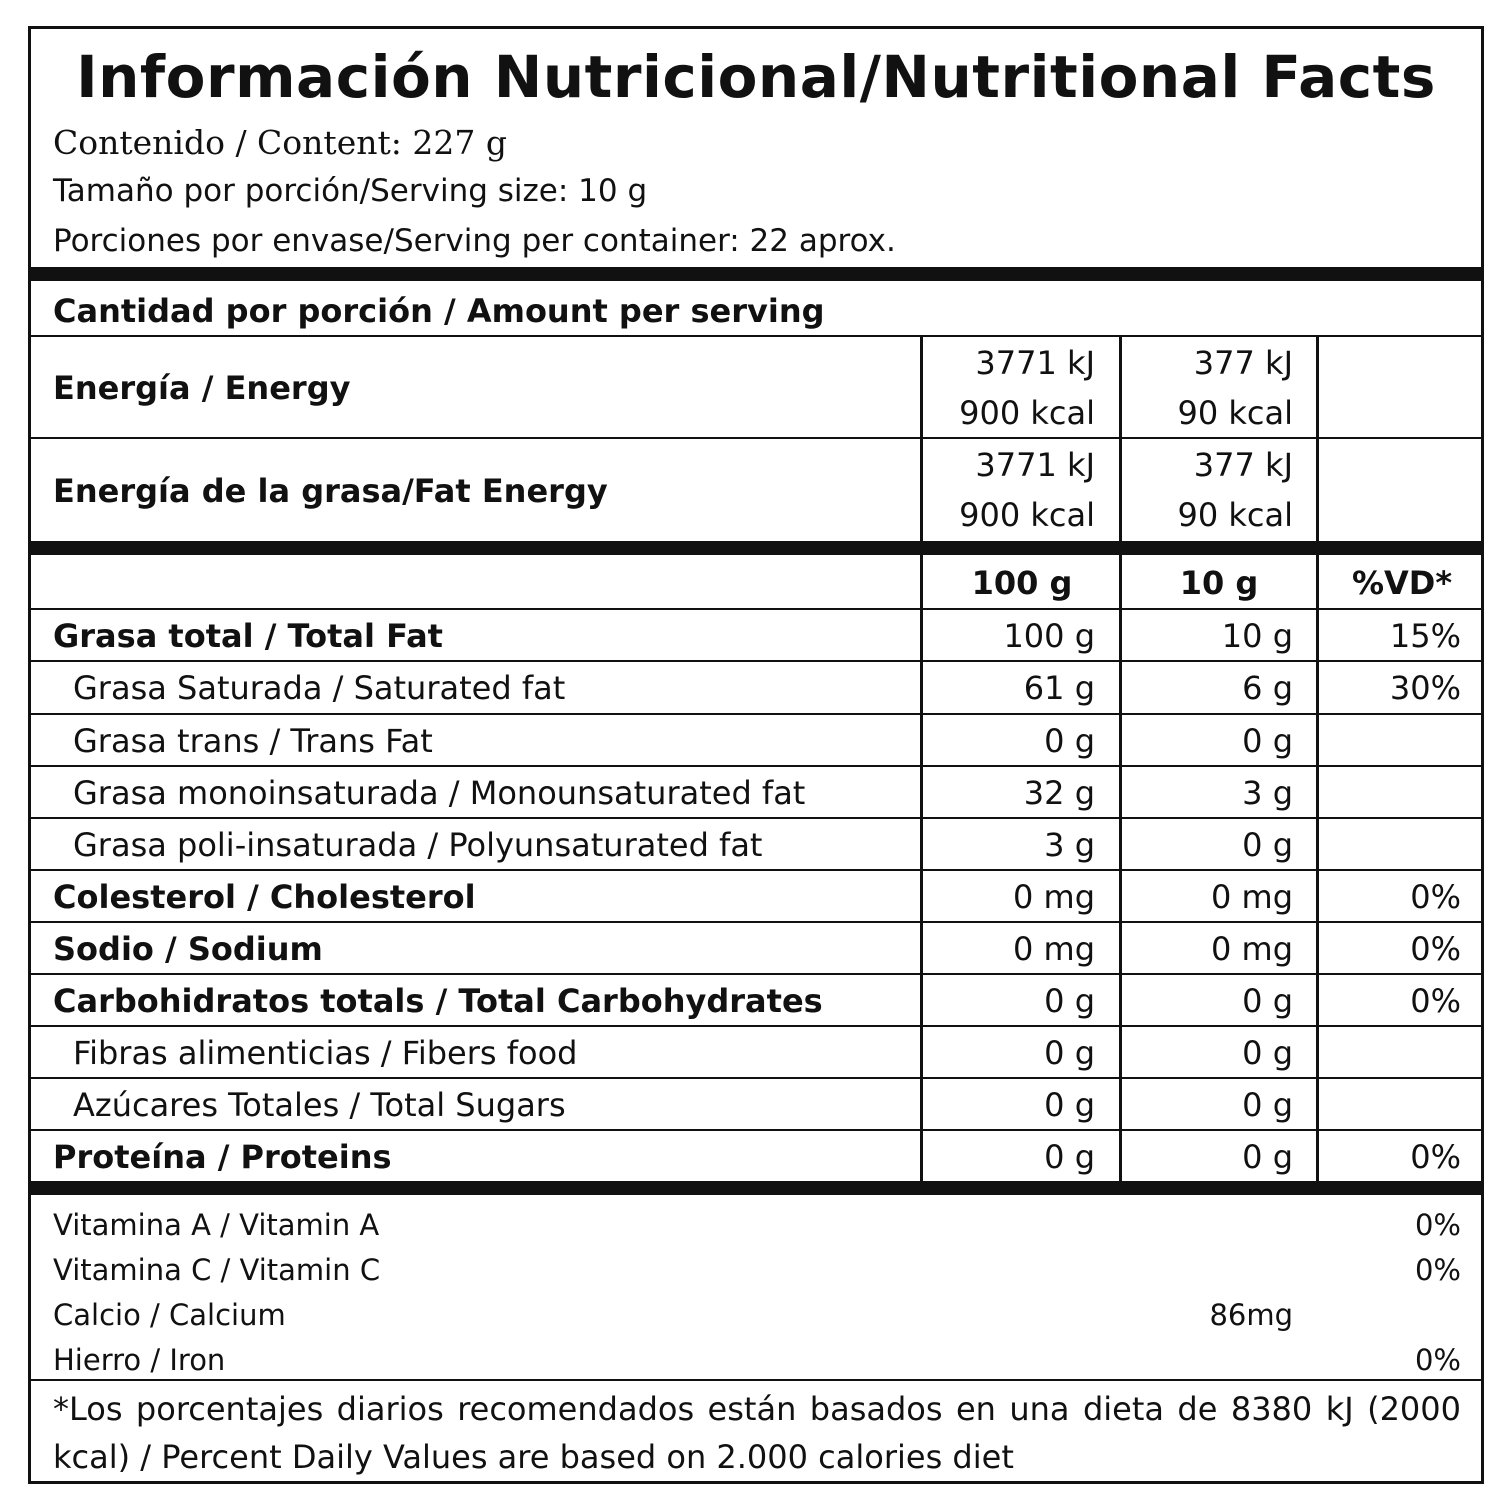 This screenshot has width=1500, height=1500. I want to click on nutrient-value-100g: 61 g, so click(1059, 688).